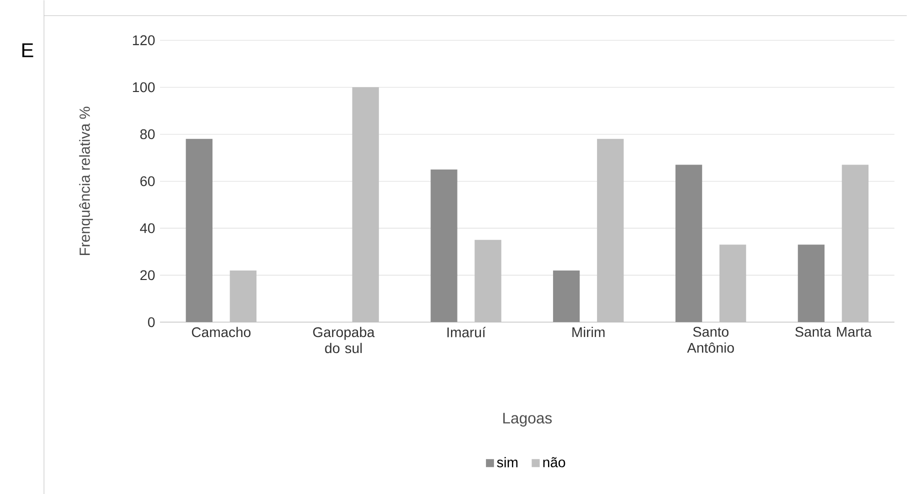  Describe the element at coordinates (147, 134) in the screenshot. I see `y-tick-label: 80` at that location.